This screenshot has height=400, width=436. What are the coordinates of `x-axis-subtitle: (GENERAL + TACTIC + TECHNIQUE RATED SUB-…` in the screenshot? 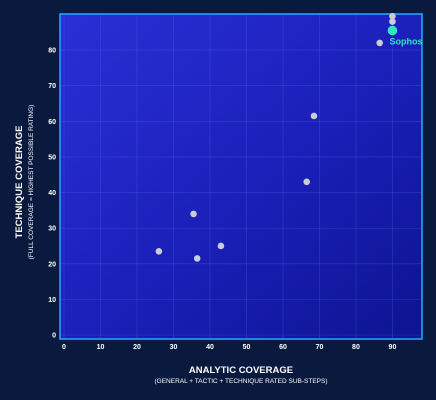 It's located at (240, 381).